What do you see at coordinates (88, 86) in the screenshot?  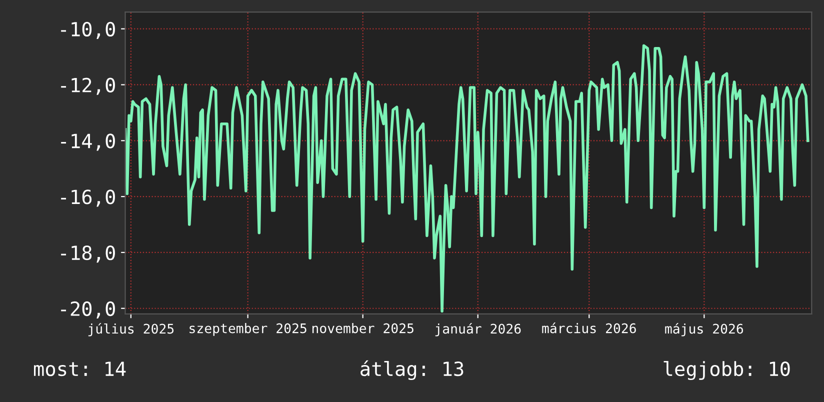 I see `y-tick-label: -12,0` at bounding box center [88, 86].